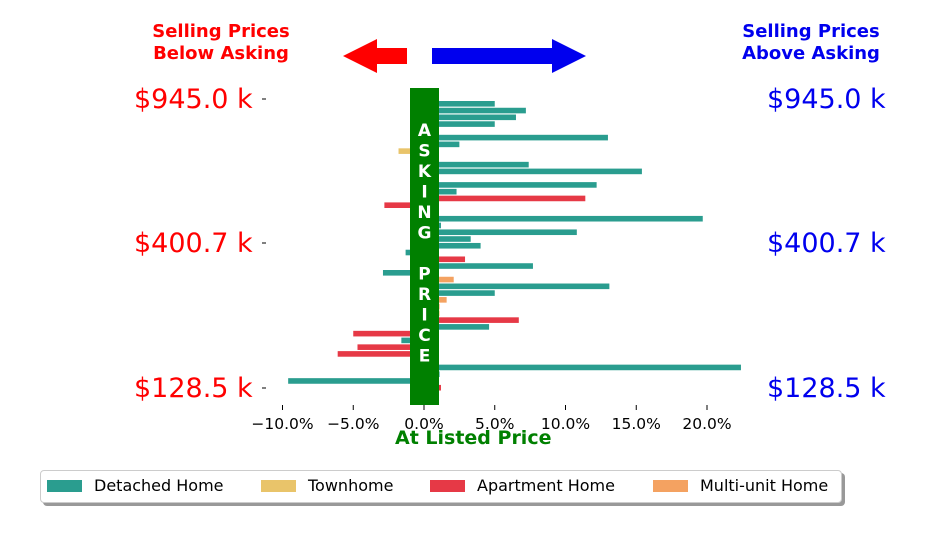 The height and width of the screenshot is (541, 929). Describe the element at coordinates (424, 152) in the screenshot. I see `asking-band-letter: S` at that location.